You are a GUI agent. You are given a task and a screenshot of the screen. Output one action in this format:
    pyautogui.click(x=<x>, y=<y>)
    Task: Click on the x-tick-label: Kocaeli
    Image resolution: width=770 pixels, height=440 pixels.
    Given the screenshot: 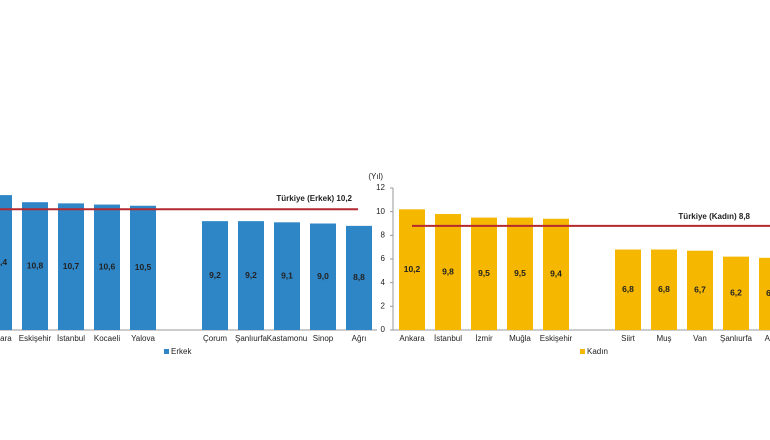 What is the action you would take?
    pyautogui.click(x=107, y=338)
    